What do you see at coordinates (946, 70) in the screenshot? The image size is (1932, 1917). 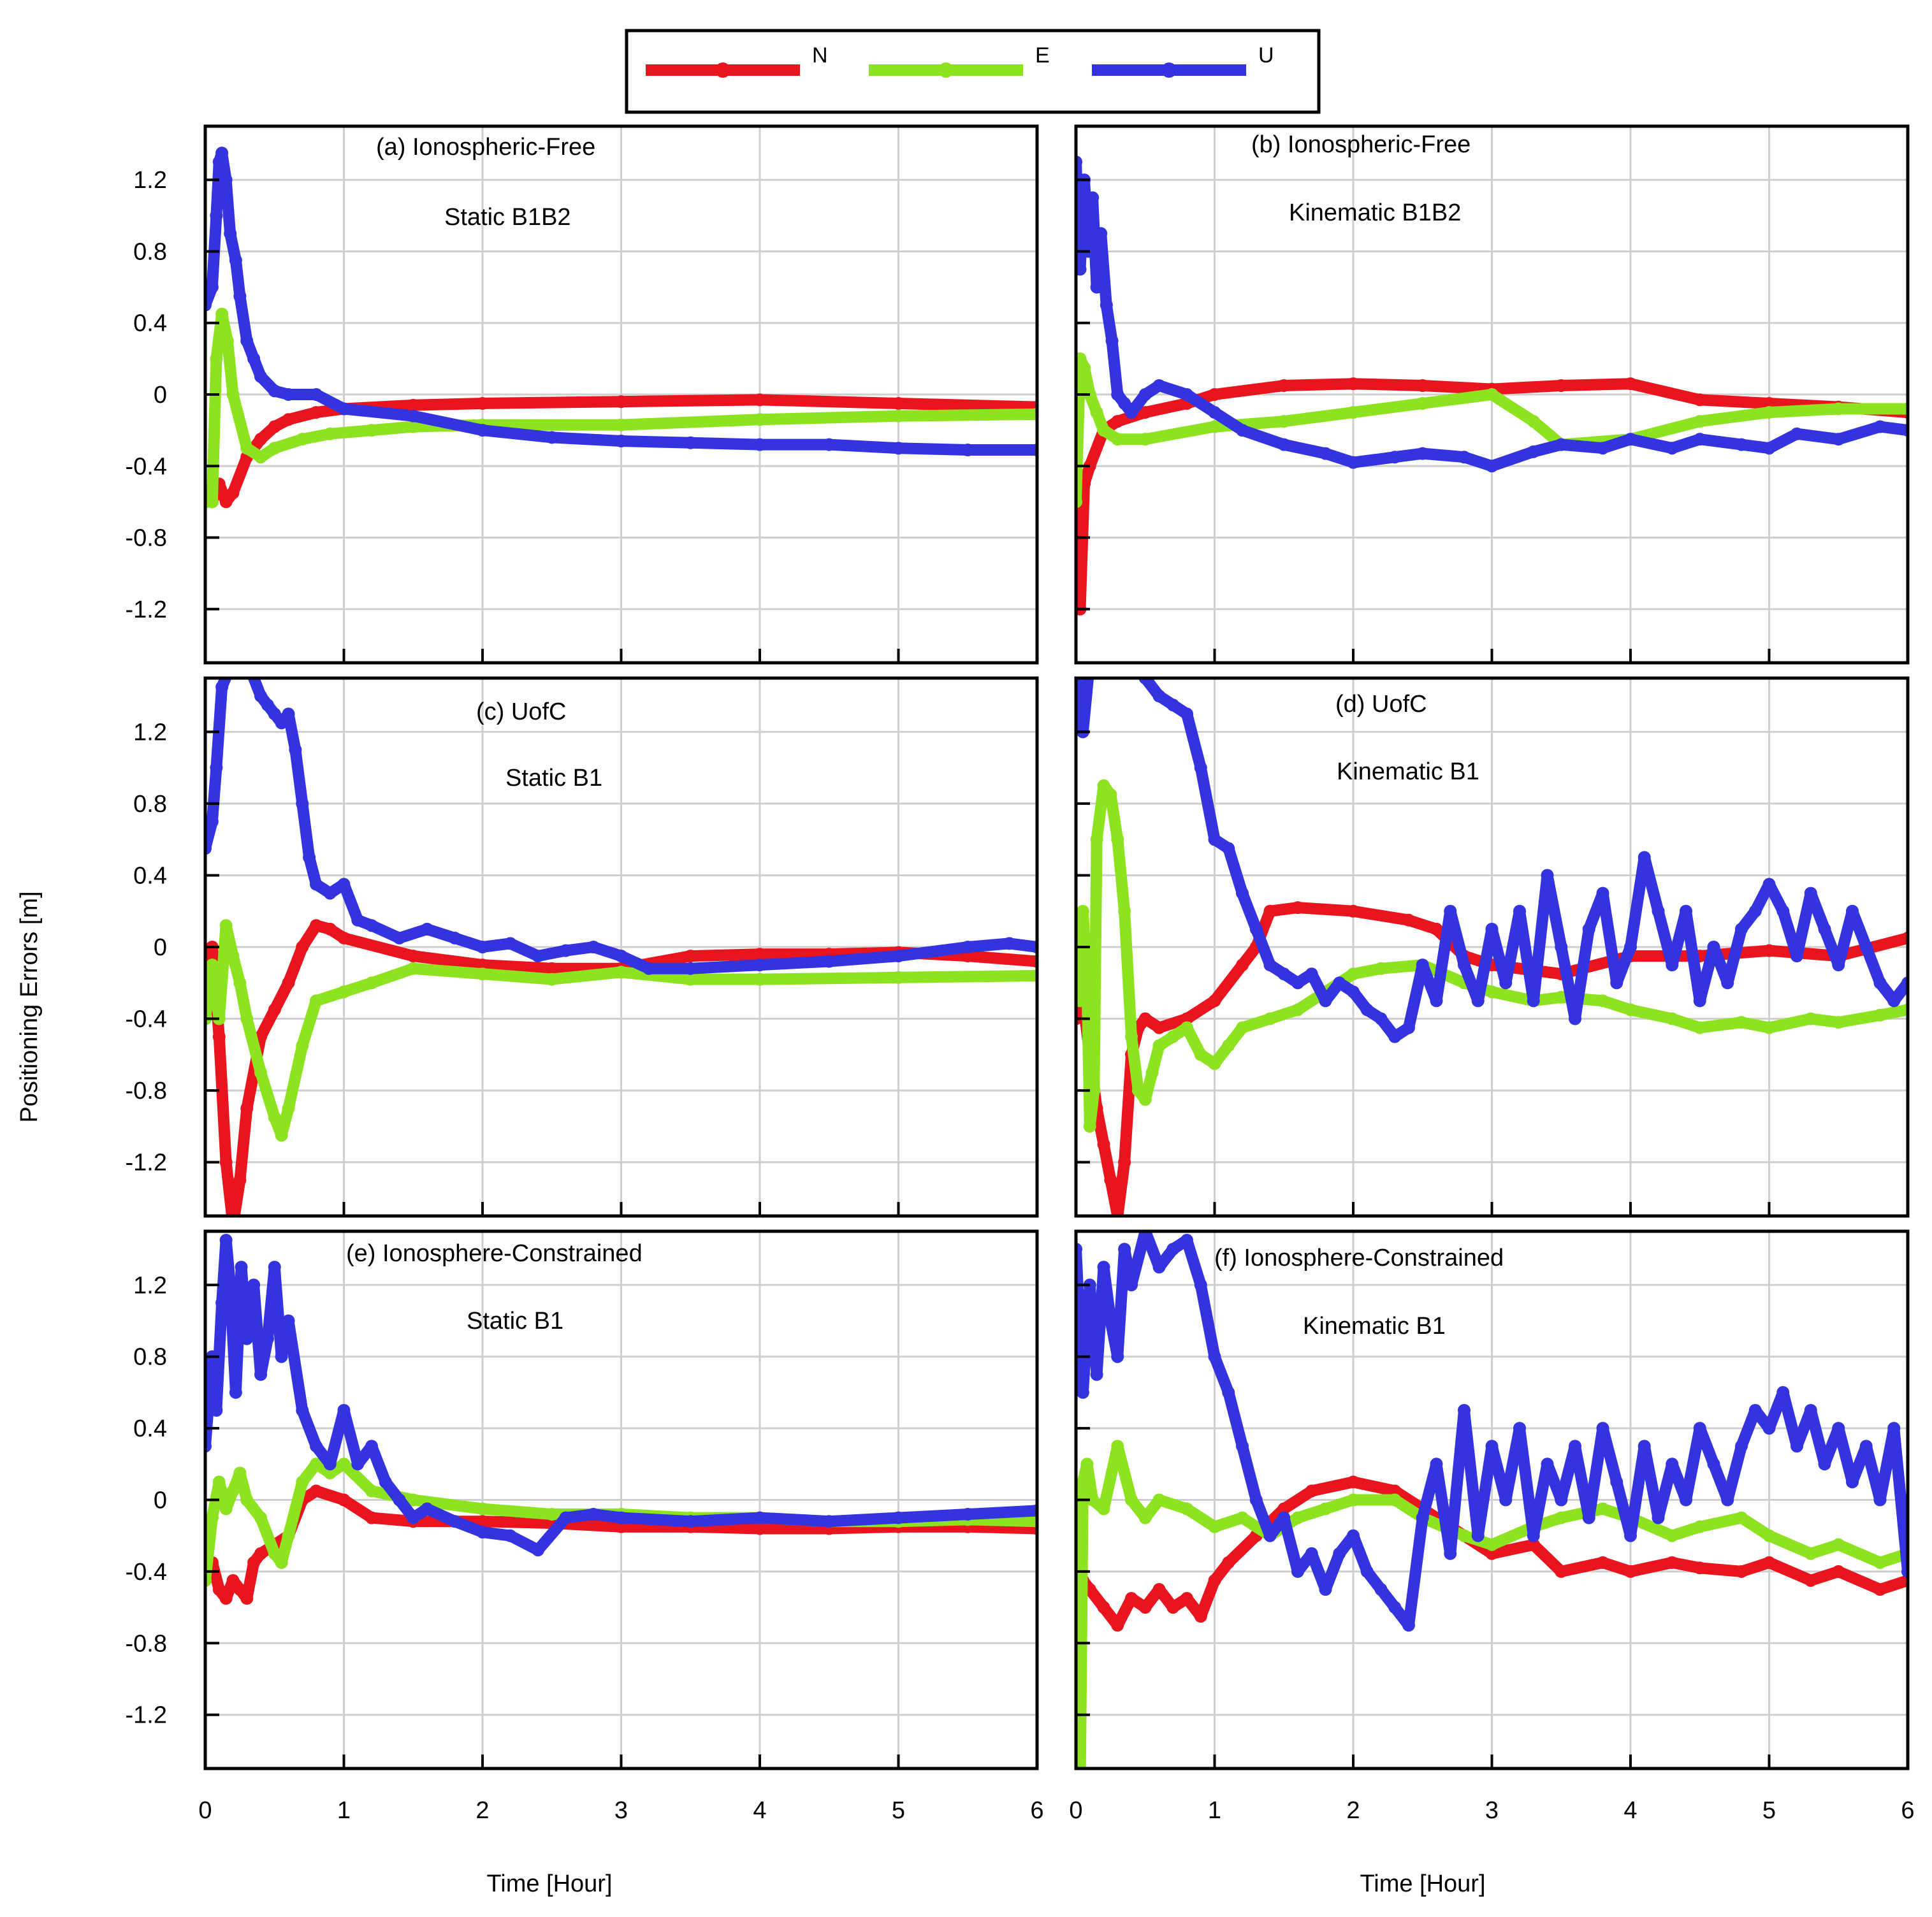 I see `legend-marker-e` at bounding box center [946, 70].